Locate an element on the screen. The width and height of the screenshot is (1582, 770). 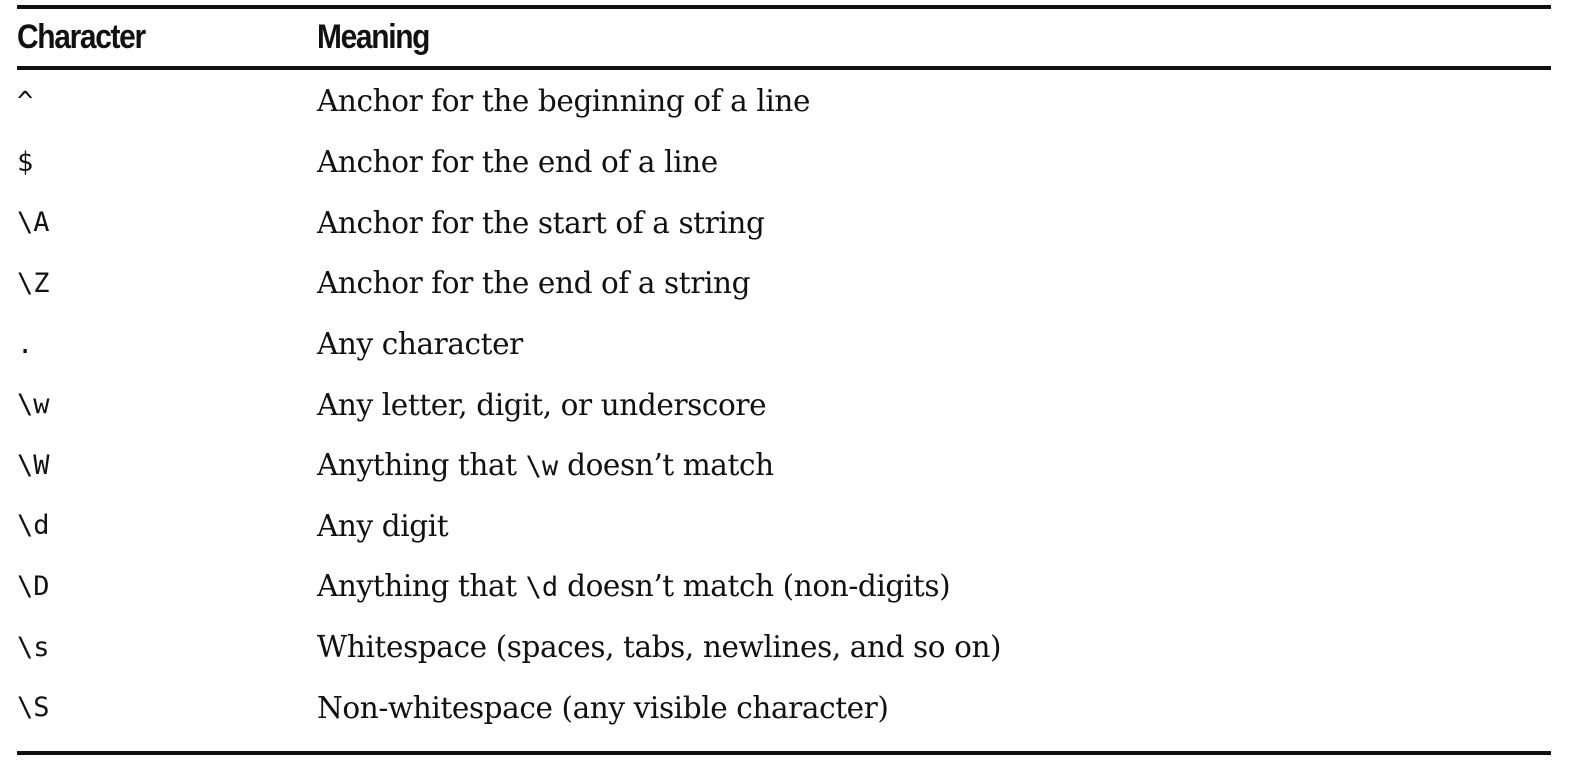
inline-code: \d is located at coordinates (542, 588).